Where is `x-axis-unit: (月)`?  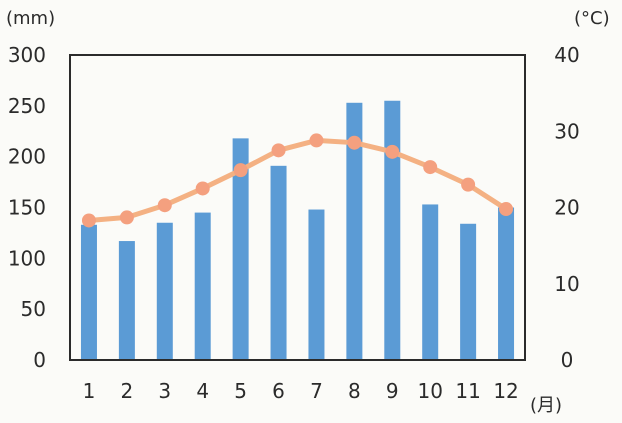
x-axis-unit: (月) is located at coordinates (546, 405).